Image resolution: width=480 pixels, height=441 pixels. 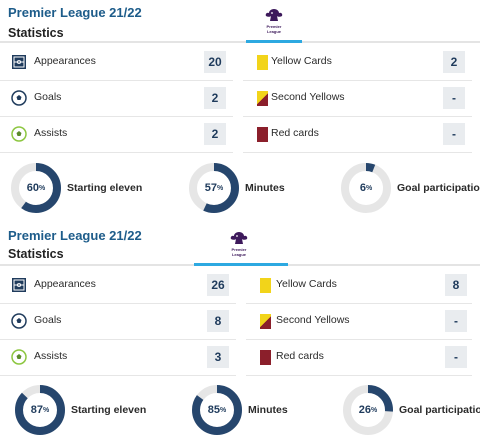 I want to click on stat-row-yellow-cards: Yellow Cards 8, so click(x=359, y=286).